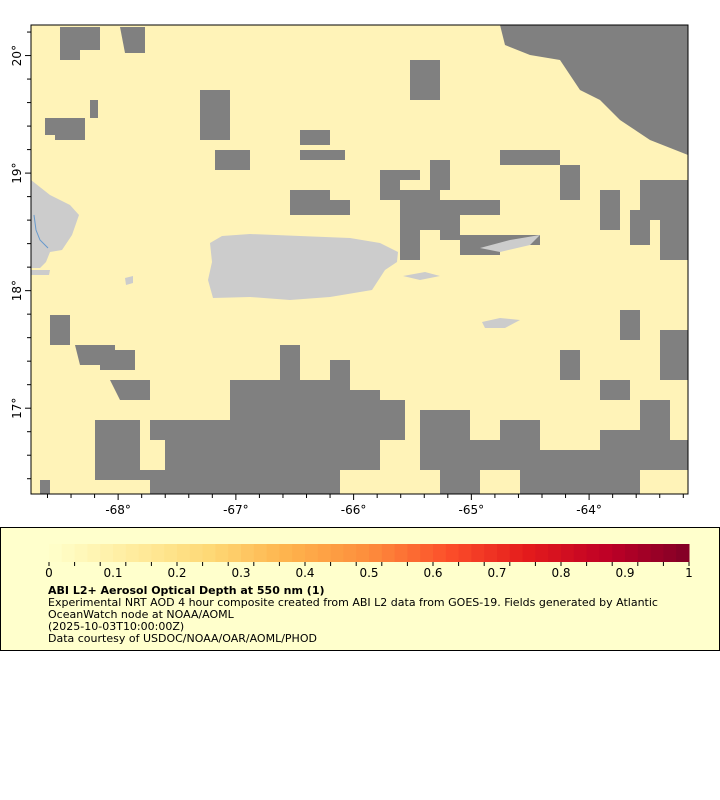 The height and width of the screenshot is (800, 720). Describe the element at coordinates (560, 573) in the screenshot. I see `colorbar-label: 0.8` at that location.